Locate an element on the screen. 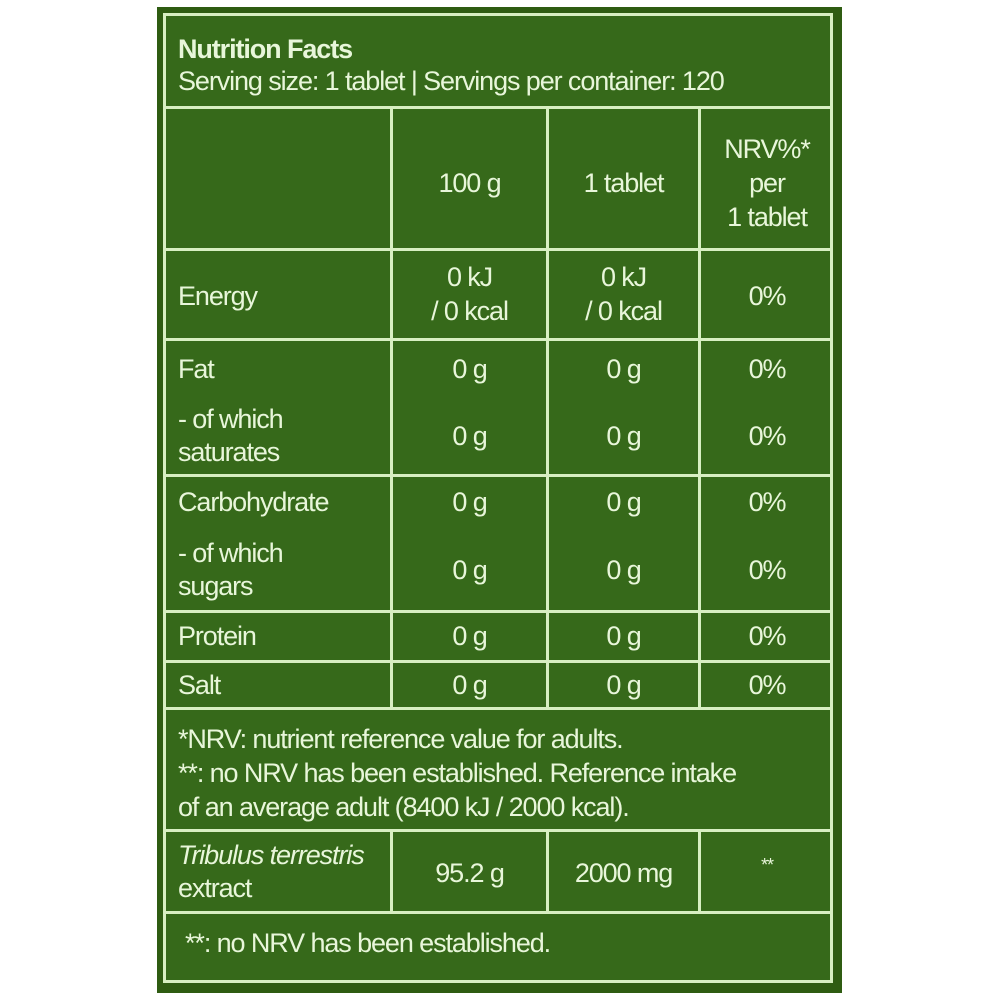 The width and height of the screenshot is (1000, 1000). col-nrv: NRV%* is located at coordinates (767, 149).